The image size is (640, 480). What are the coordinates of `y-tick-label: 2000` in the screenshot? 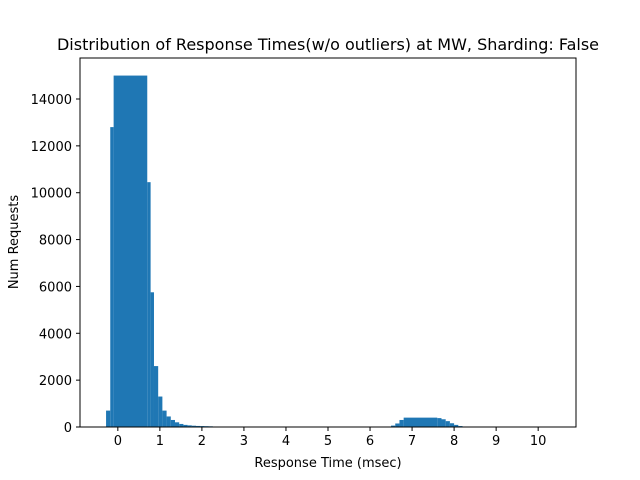 It's located at (55, 381).